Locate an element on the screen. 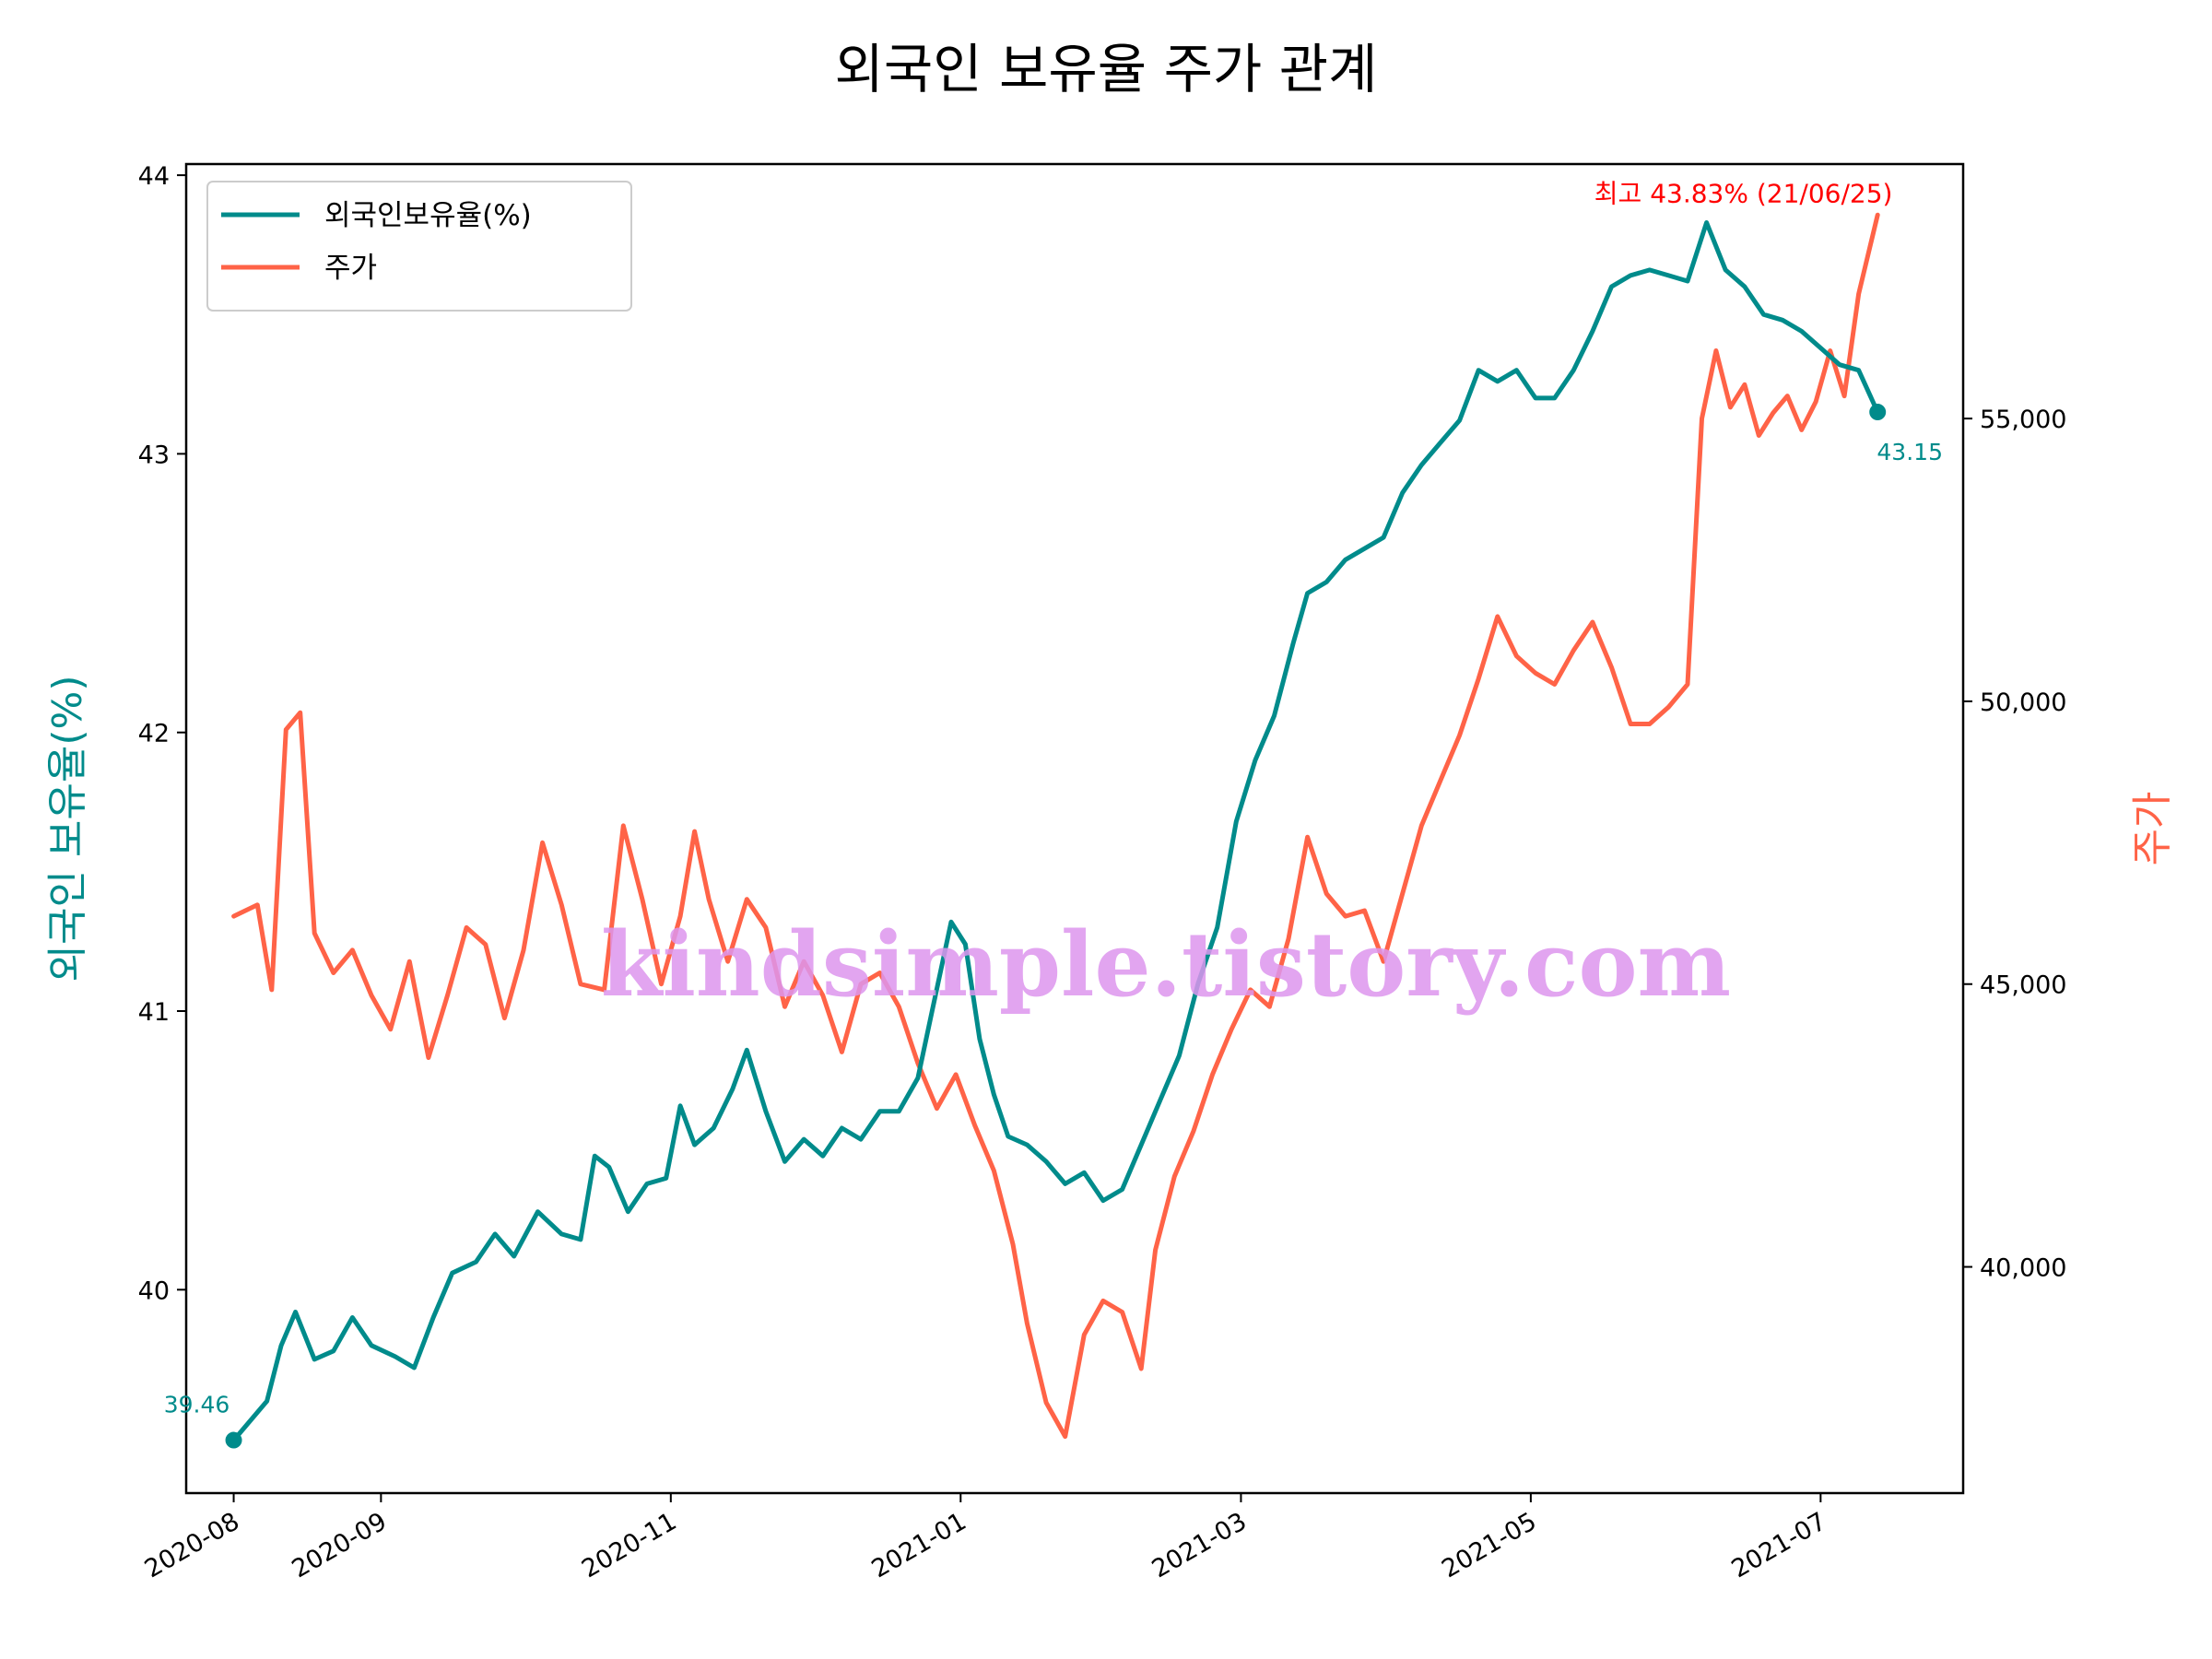 The image size is (2212, 1659). x-tick-label-4: 2021-03 is located at coordinates (1199, 1545).